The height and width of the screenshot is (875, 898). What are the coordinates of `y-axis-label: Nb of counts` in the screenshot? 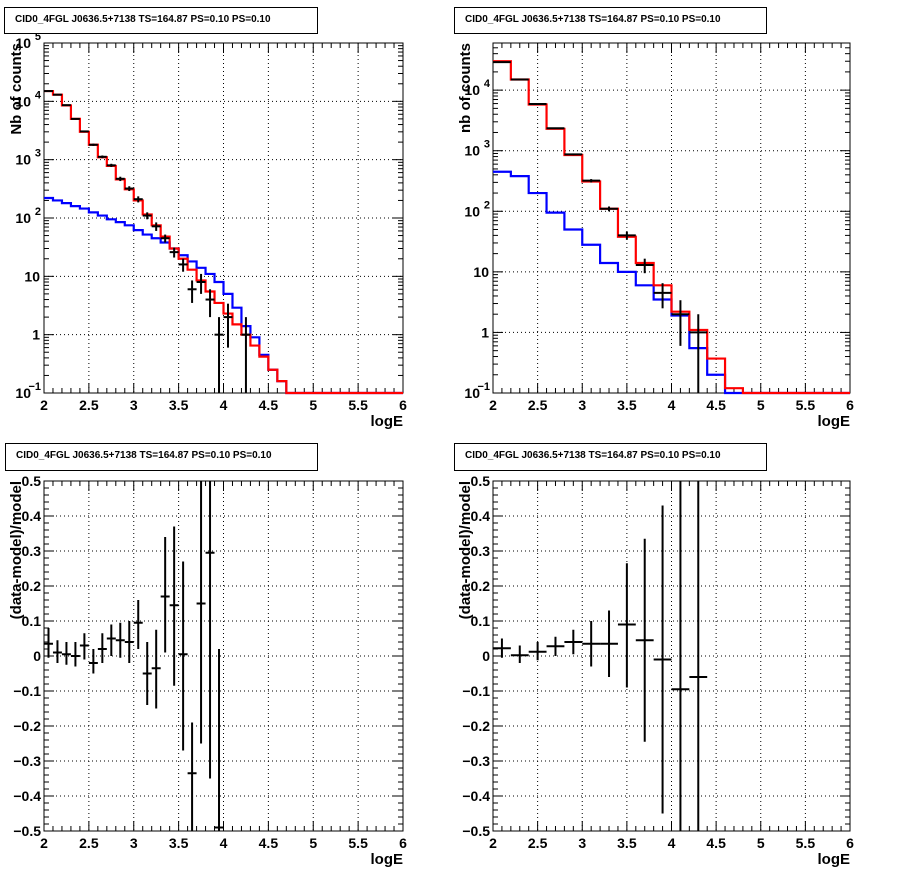 It's located at (16, 89).